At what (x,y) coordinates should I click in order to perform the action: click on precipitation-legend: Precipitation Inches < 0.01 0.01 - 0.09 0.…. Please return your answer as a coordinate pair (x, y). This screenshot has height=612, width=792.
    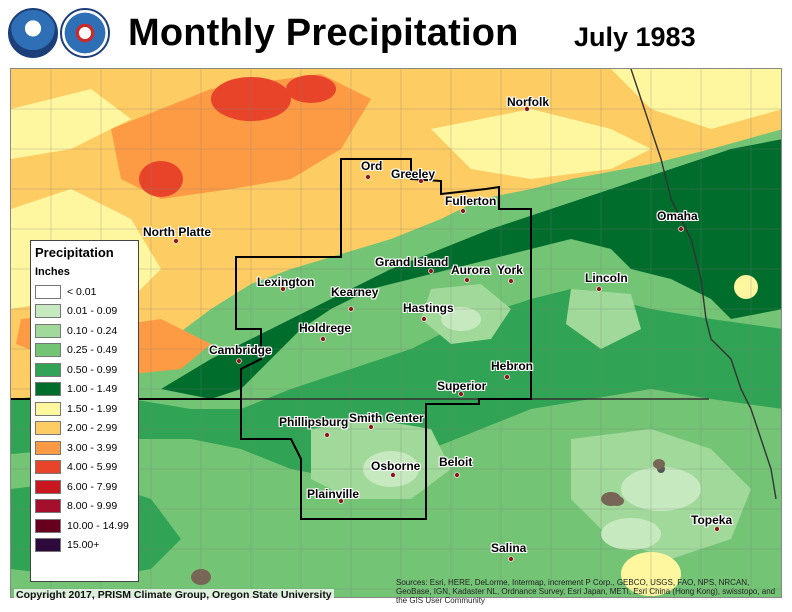
    Looking at the image, I should click on (84, 411).